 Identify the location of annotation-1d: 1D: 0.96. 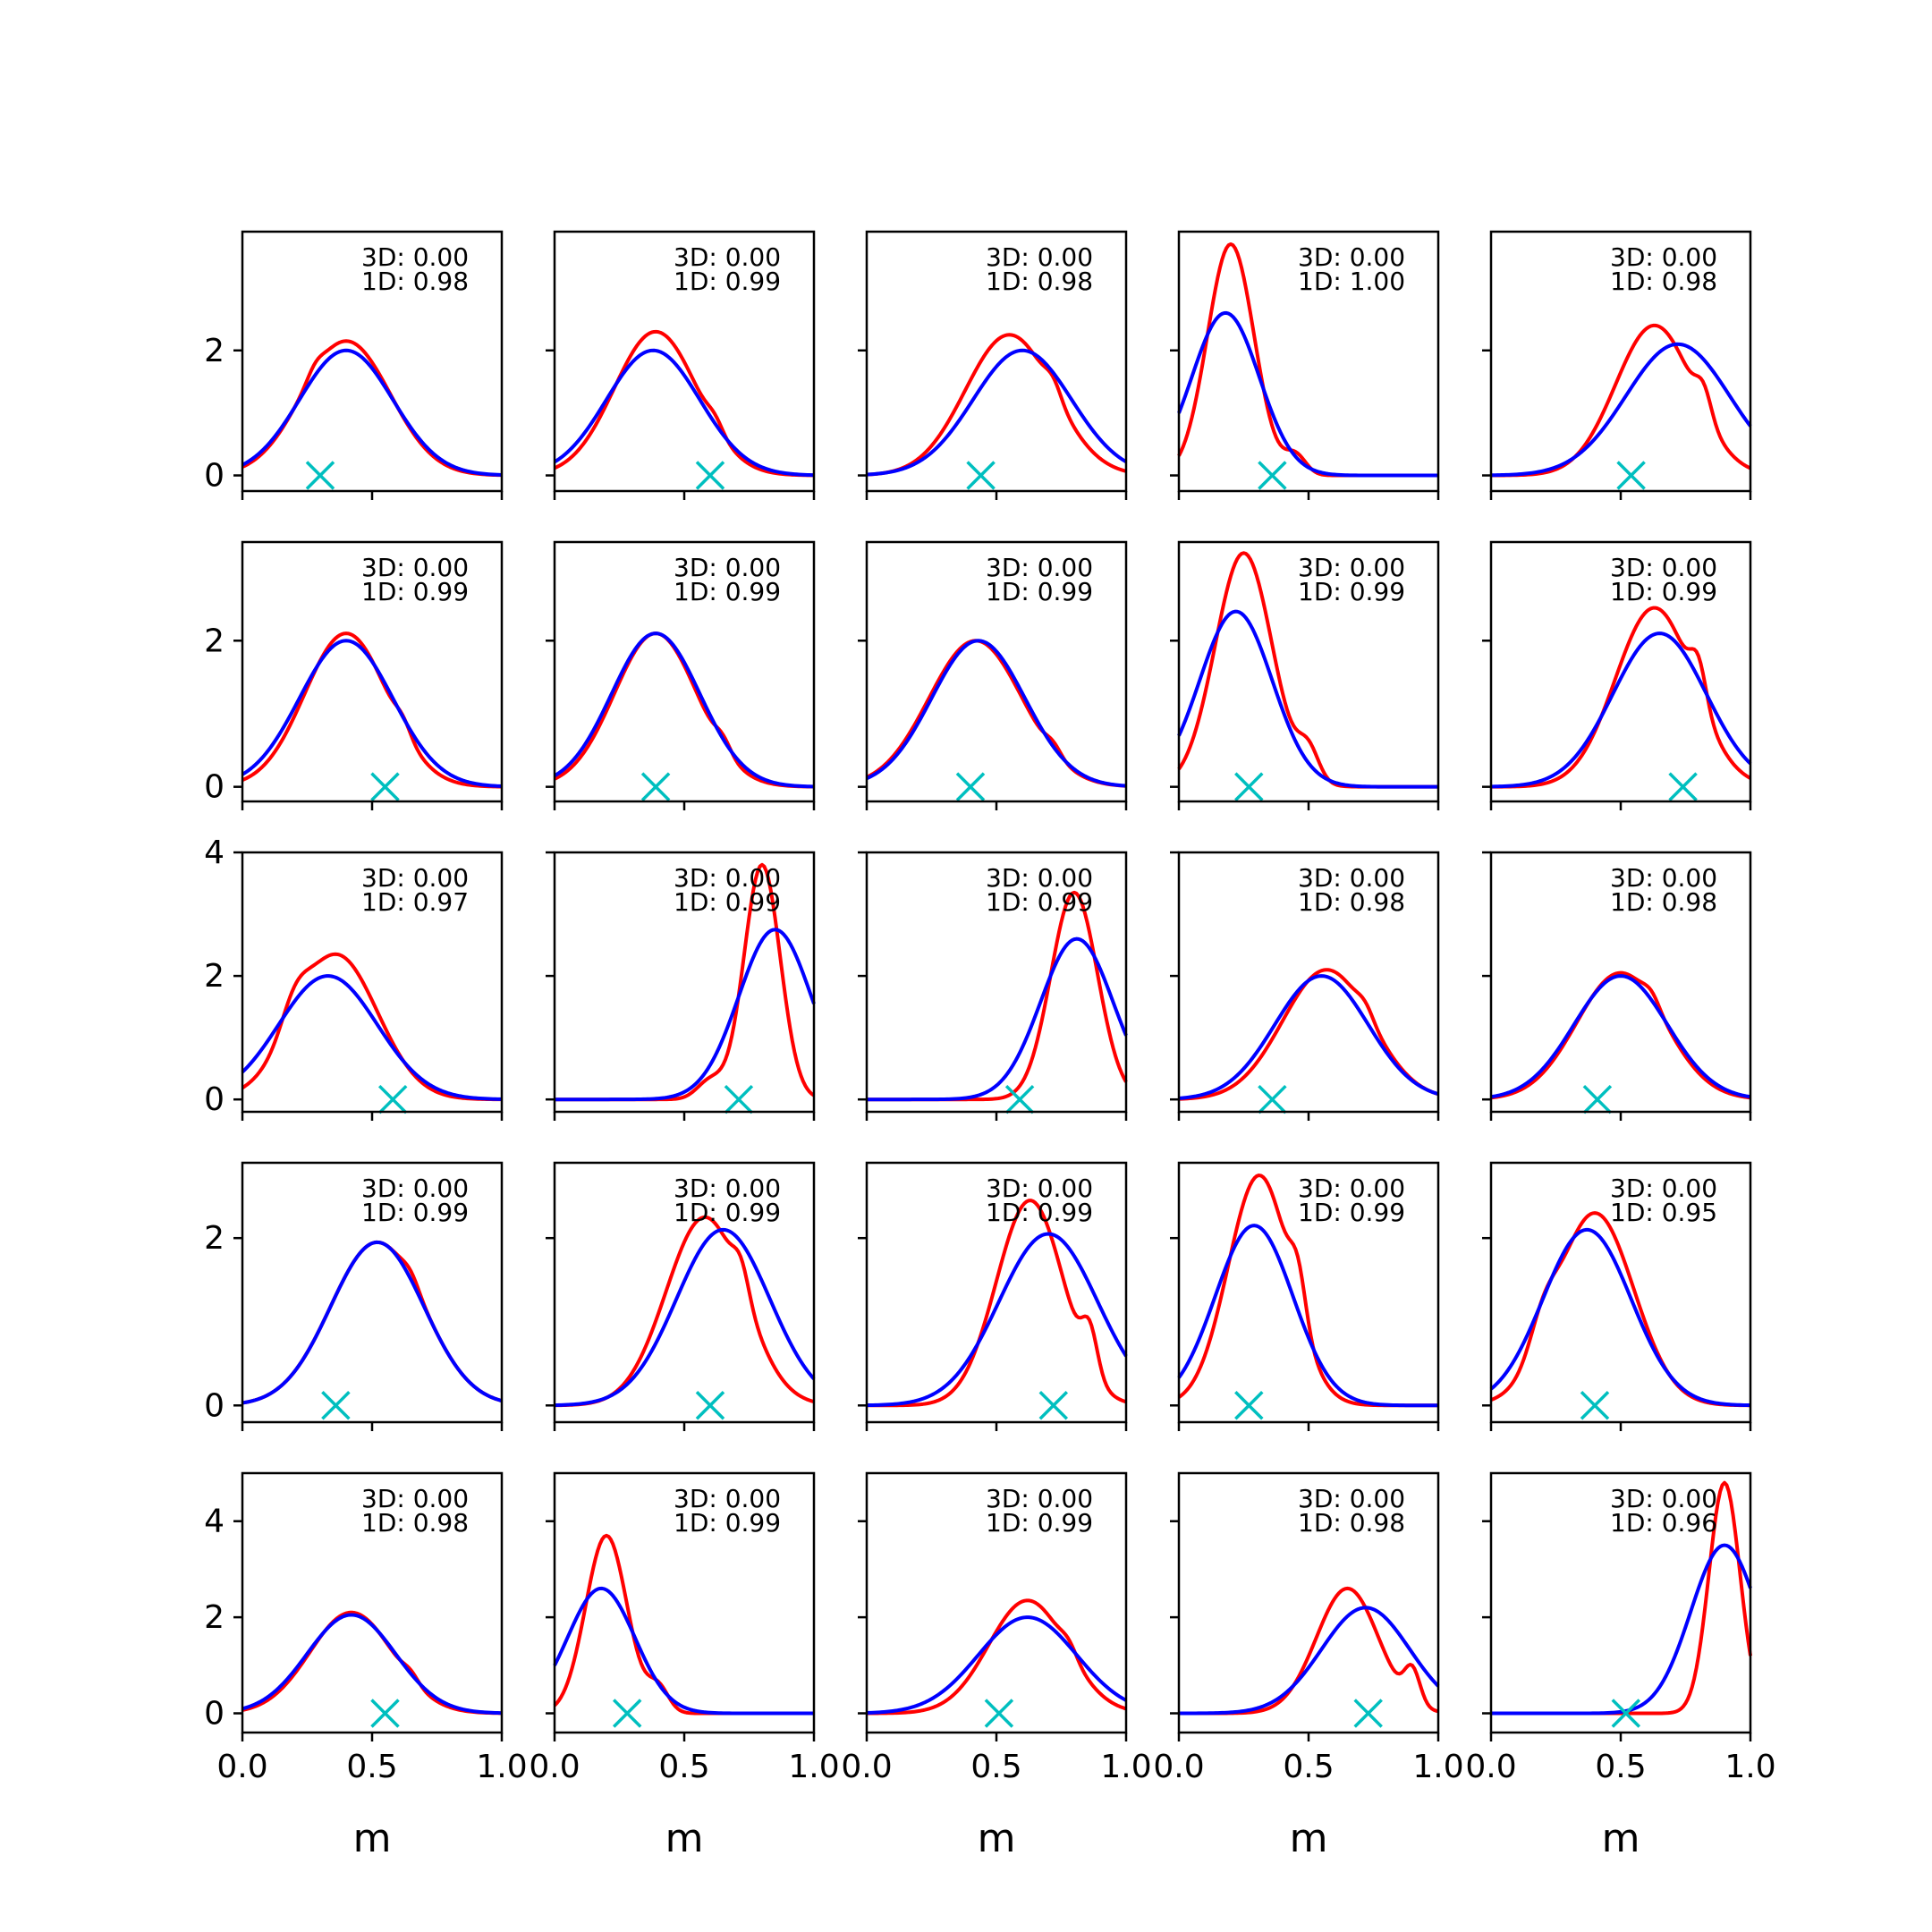
(1663, 1523).